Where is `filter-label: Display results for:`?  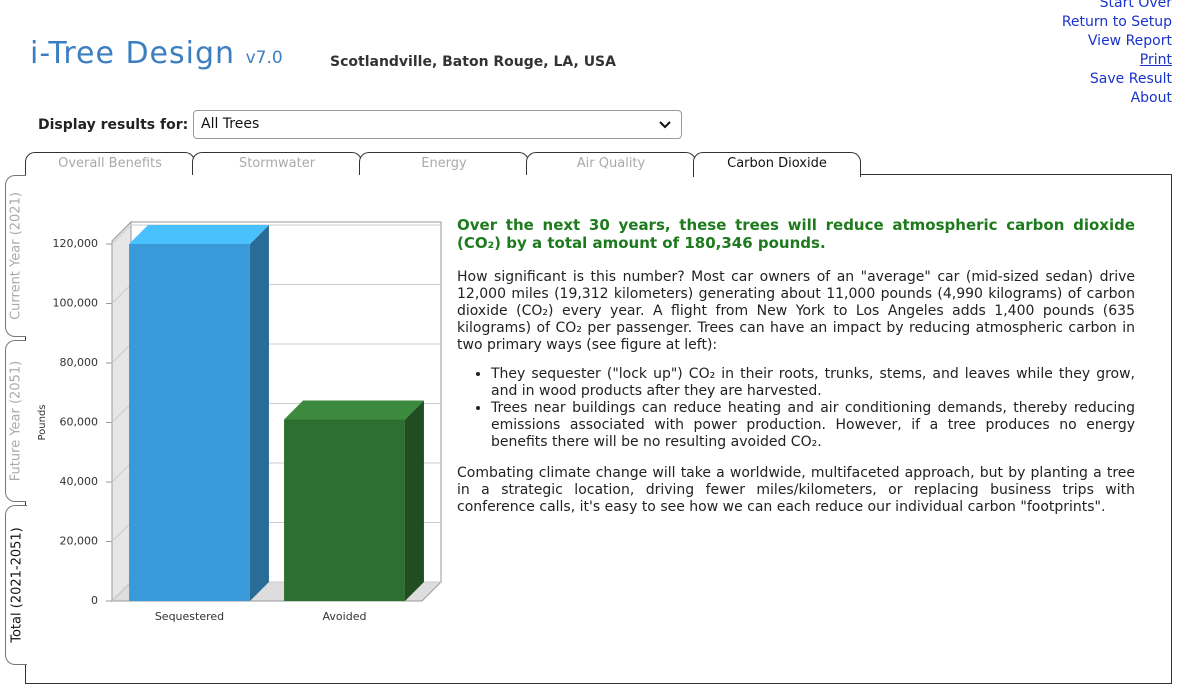 filter-label: Display results for: is located at coordinates (113, 125).